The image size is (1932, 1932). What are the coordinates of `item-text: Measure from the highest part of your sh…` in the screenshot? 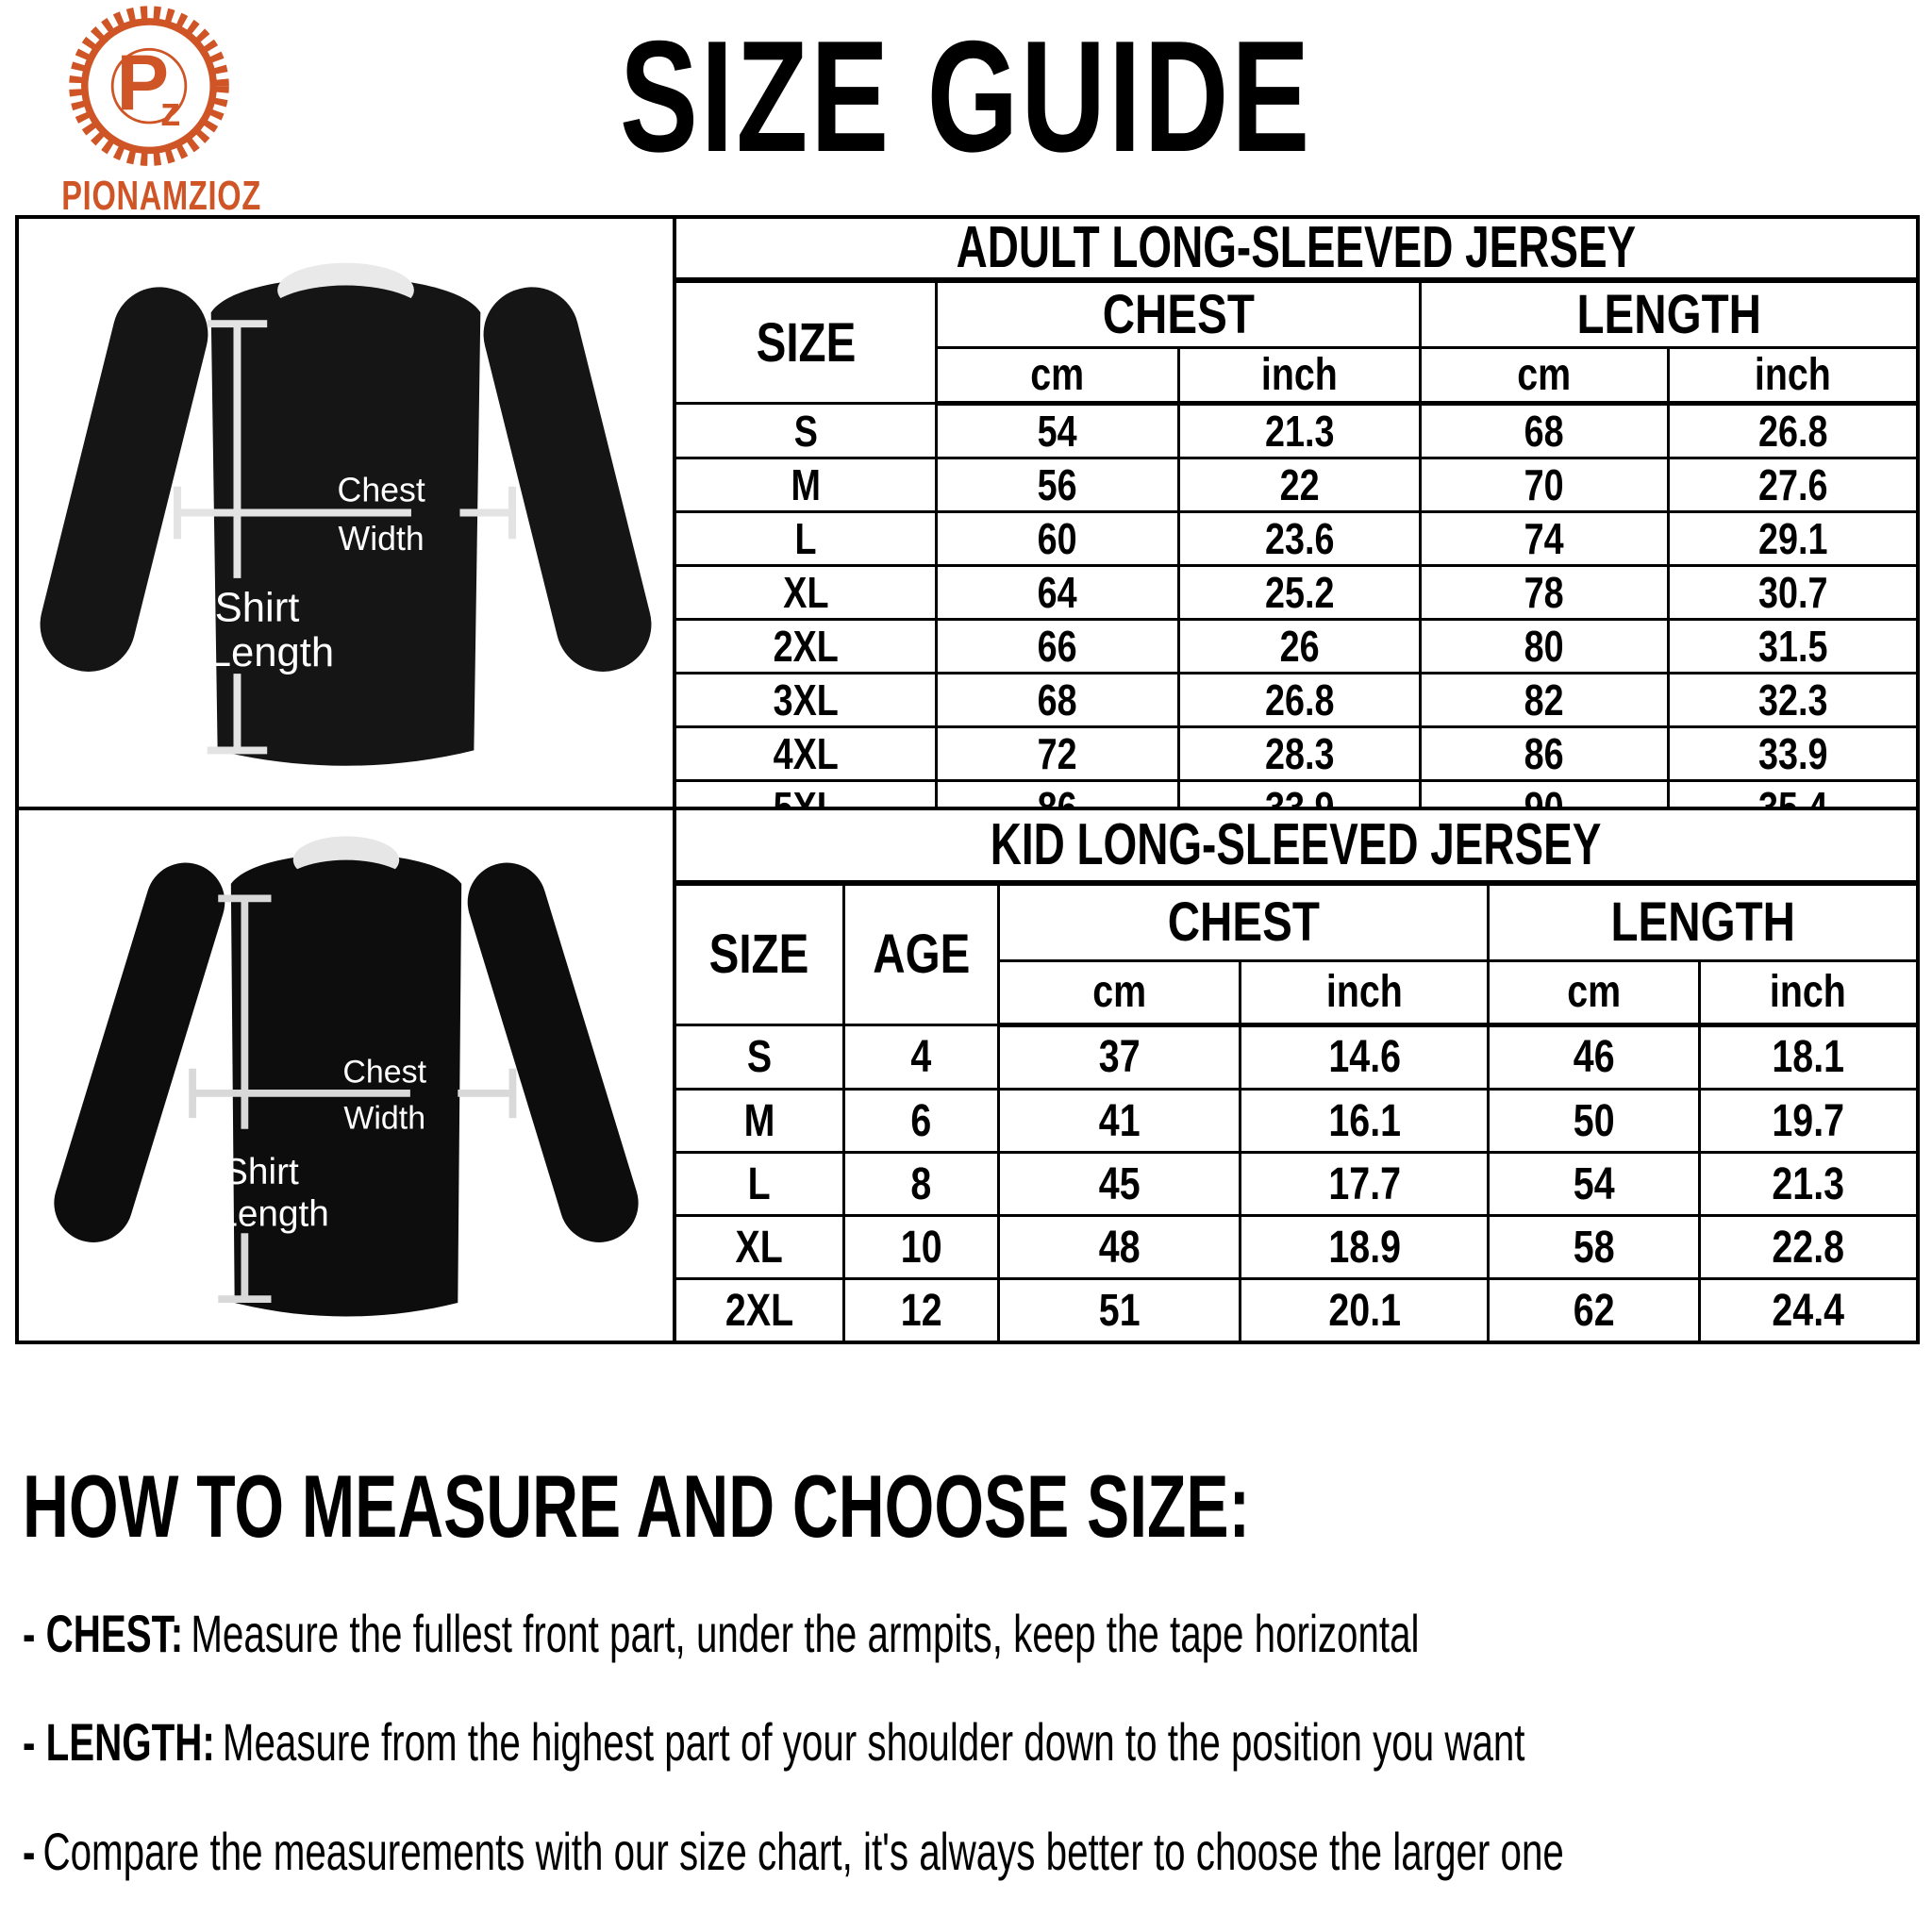 It's located at (873, 1743).